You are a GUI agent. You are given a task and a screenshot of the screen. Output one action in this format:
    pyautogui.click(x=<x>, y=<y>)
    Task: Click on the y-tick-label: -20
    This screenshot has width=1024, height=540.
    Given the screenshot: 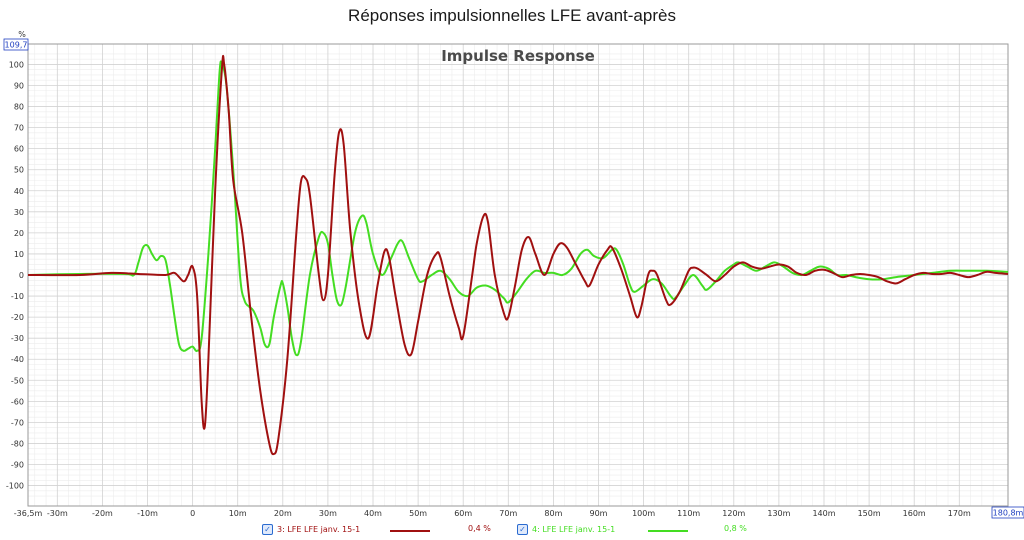 What is the action you would take?
    pyautogui.click(x=17, y=317)
    